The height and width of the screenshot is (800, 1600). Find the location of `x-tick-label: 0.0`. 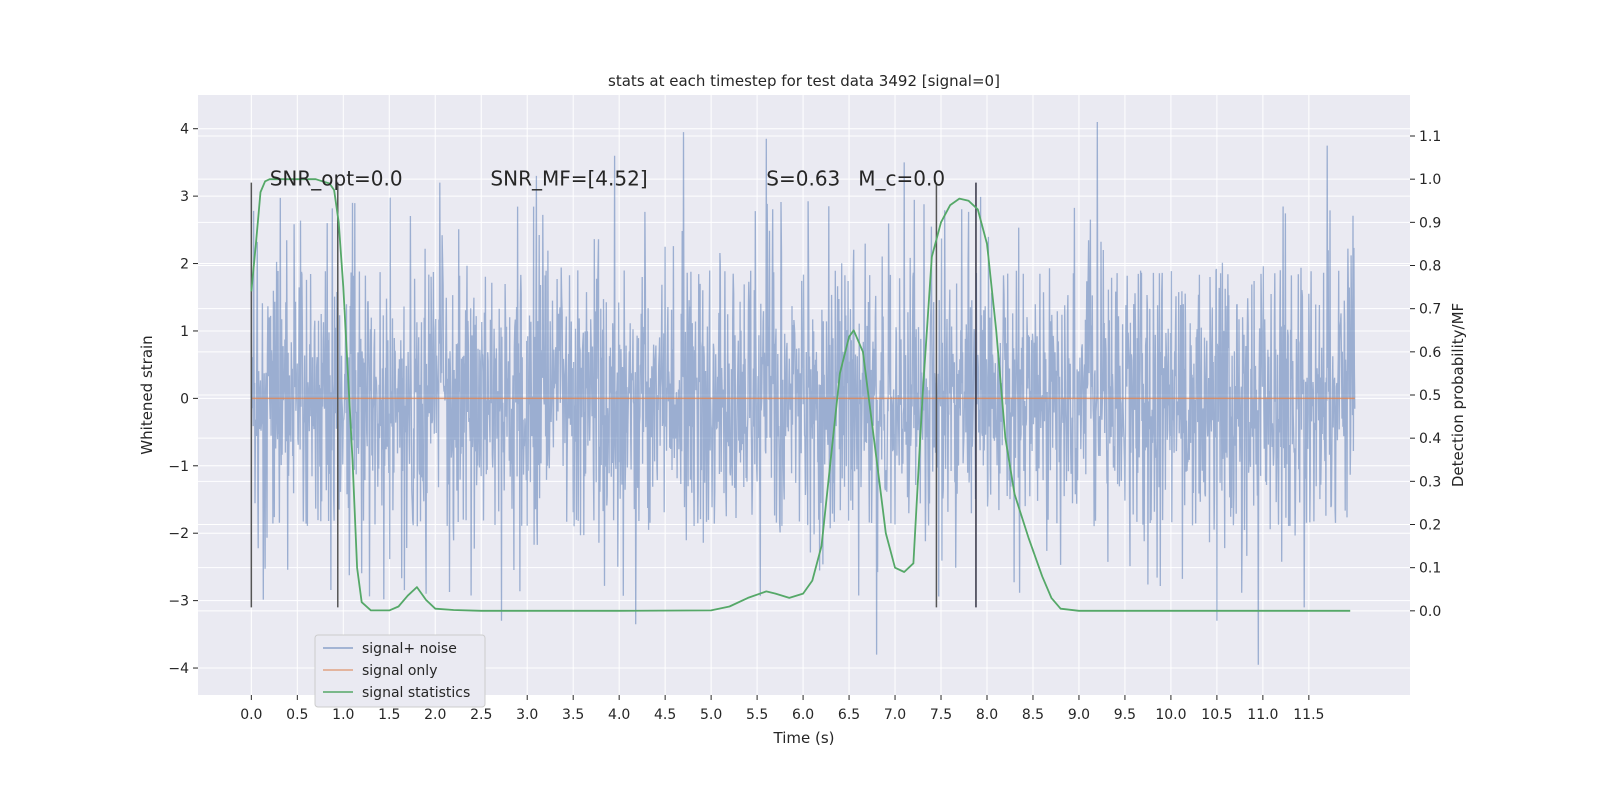

x-tick-label: 0.0 is located at coordinates (251, 715).